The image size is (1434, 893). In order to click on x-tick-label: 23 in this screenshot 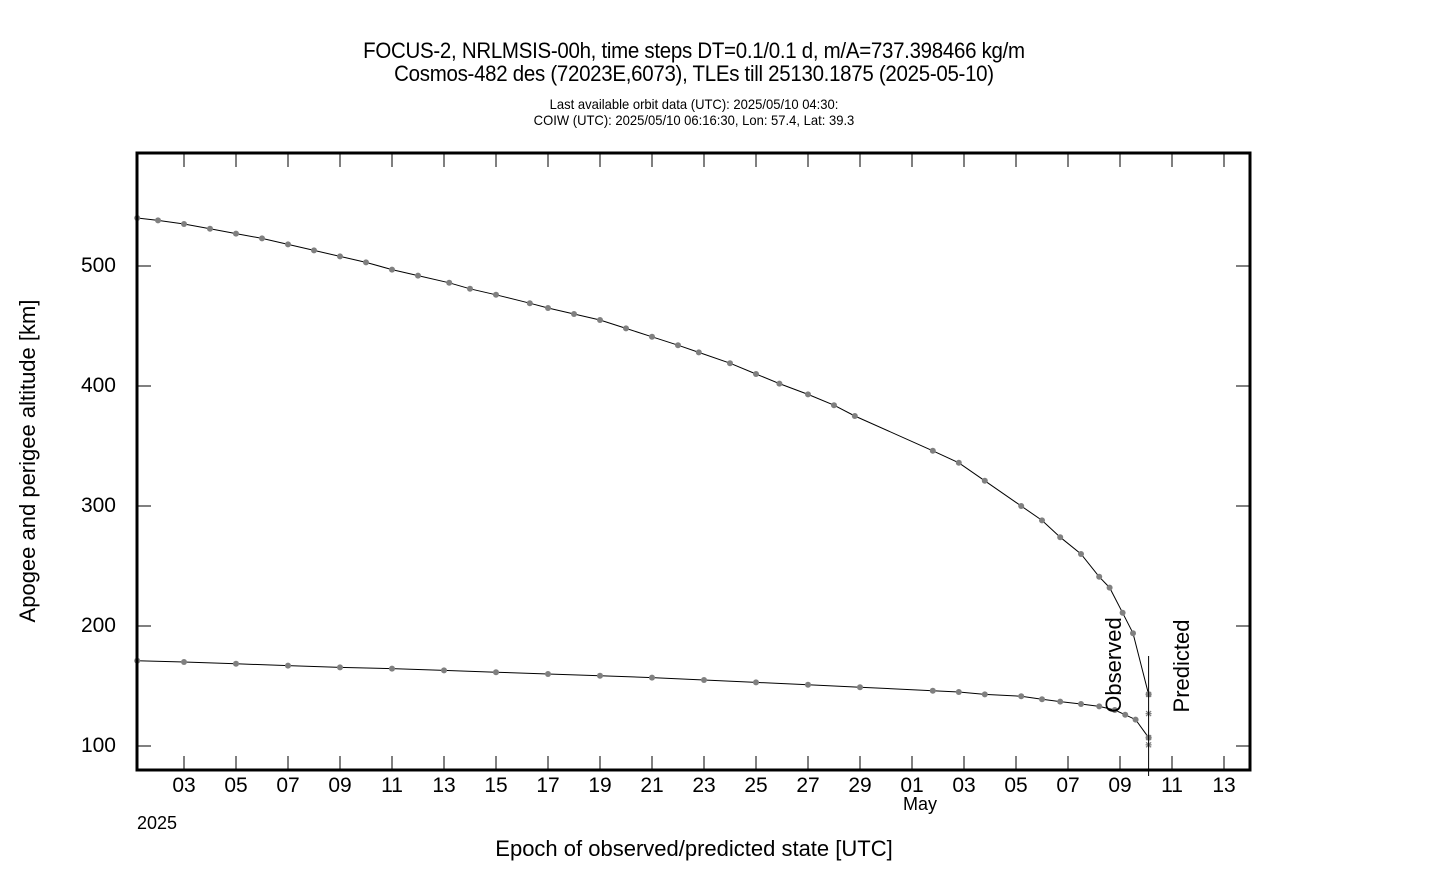, I will do `click(704, 785)`.